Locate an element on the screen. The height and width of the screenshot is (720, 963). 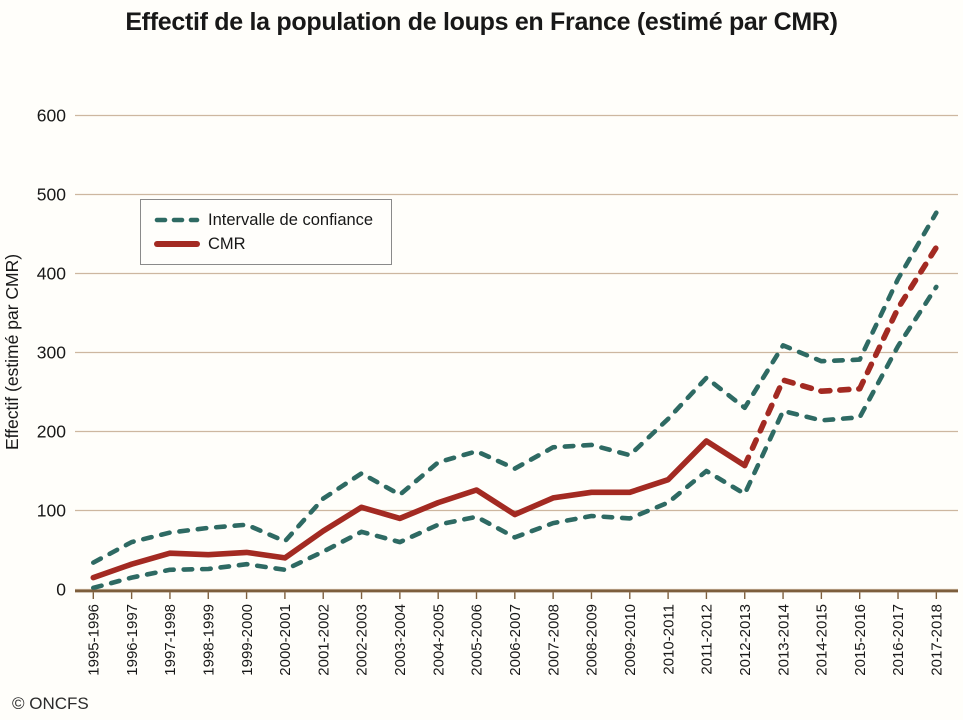
y-tick-label: 600 is located at coordinates (51, 116).